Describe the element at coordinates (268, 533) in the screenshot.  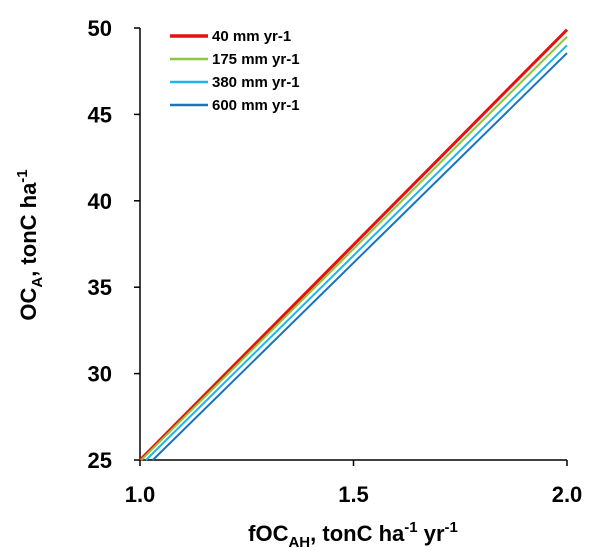
I see `x-axis-label-part: fOC` at that location.